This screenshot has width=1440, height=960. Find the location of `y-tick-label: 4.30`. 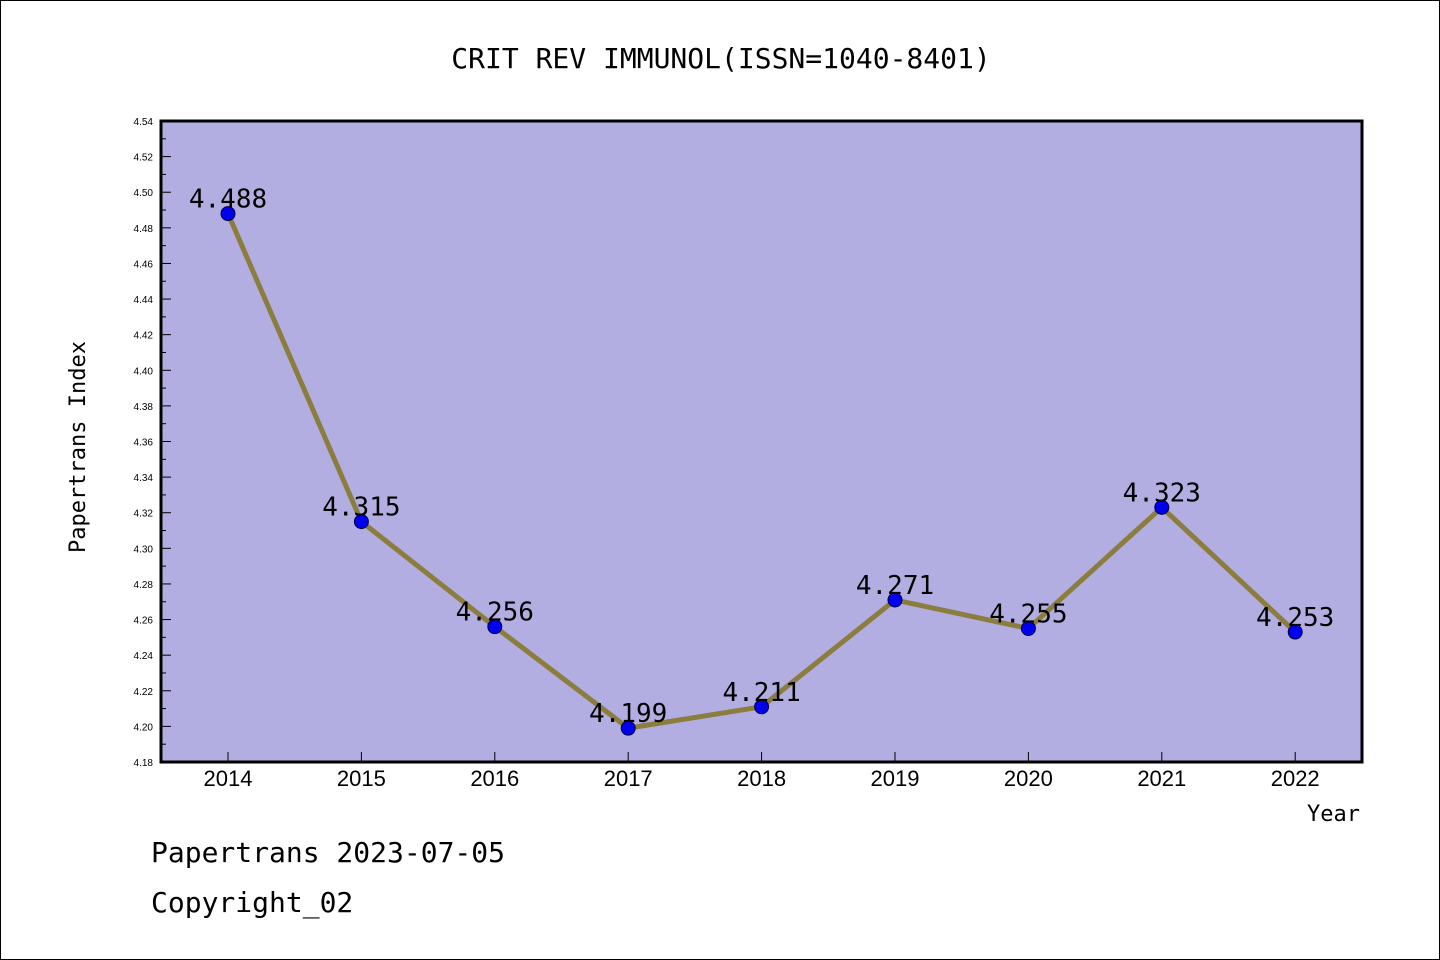

y-tick-label: 4.30 is located at coordinates (144, 549).